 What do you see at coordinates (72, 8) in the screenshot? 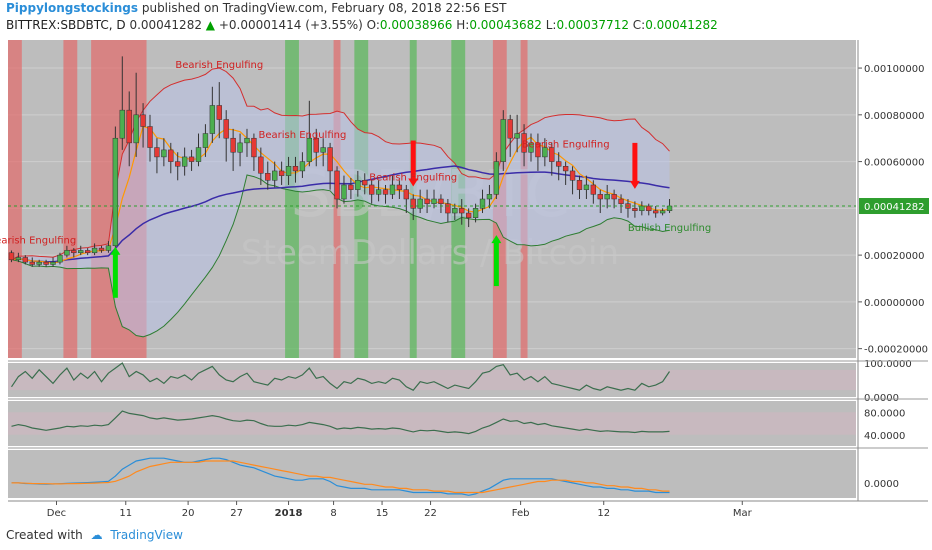
I see `author-link: Pippylongstockings` at bounding box center [72, 8].